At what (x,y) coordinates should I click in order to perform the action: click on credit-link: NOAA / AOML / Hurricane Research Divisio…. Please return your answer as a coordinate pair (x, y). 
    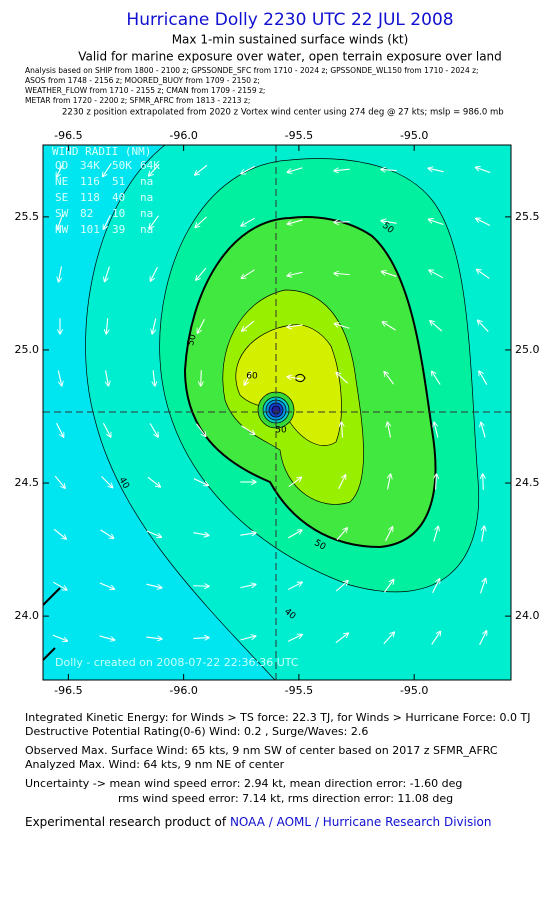
    Looking at the image, I should click on (361, 822).